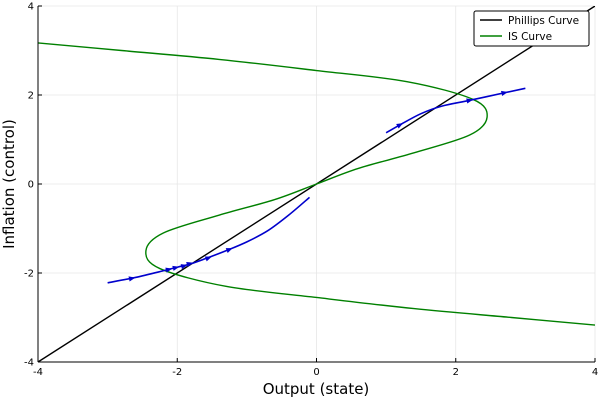 This screenshot has width=600, height=400. What do you see at coordinates (595, 372) in the screenshot?
I see `x-tick-label-4: 4` at bounding box center [595, 372].